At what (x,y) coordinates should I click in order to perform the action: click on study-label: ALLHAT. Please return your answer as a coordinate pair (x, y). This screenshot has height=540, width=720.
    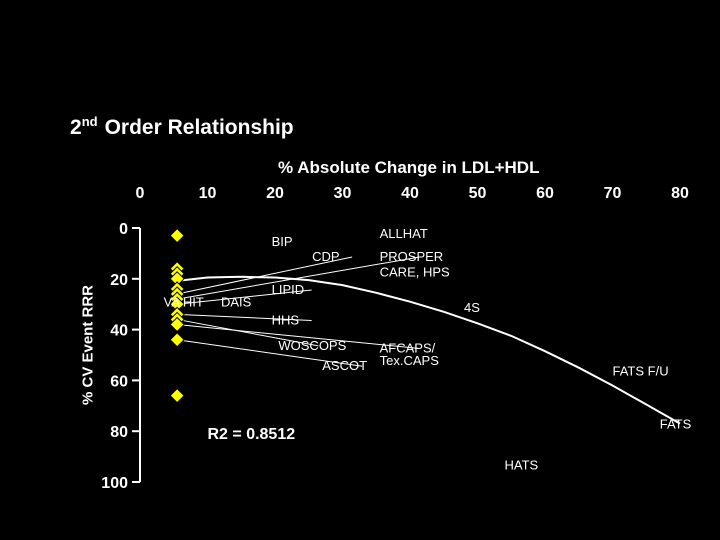
    Looking at the image, I should click on (404, 233).